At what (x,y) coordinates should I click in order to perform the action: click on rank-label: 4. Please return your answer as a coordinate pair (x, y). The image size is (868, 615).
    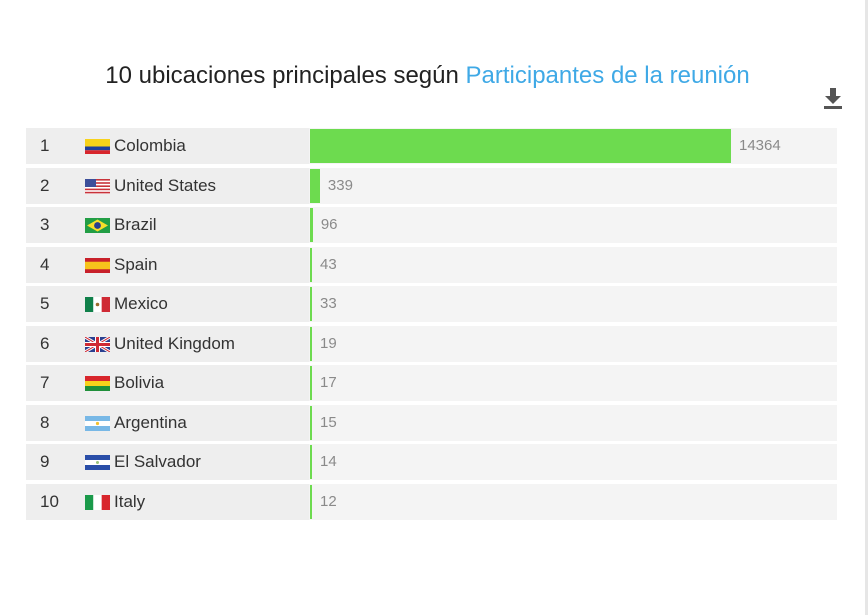
    Looking at the image, I should click on (45, 264).